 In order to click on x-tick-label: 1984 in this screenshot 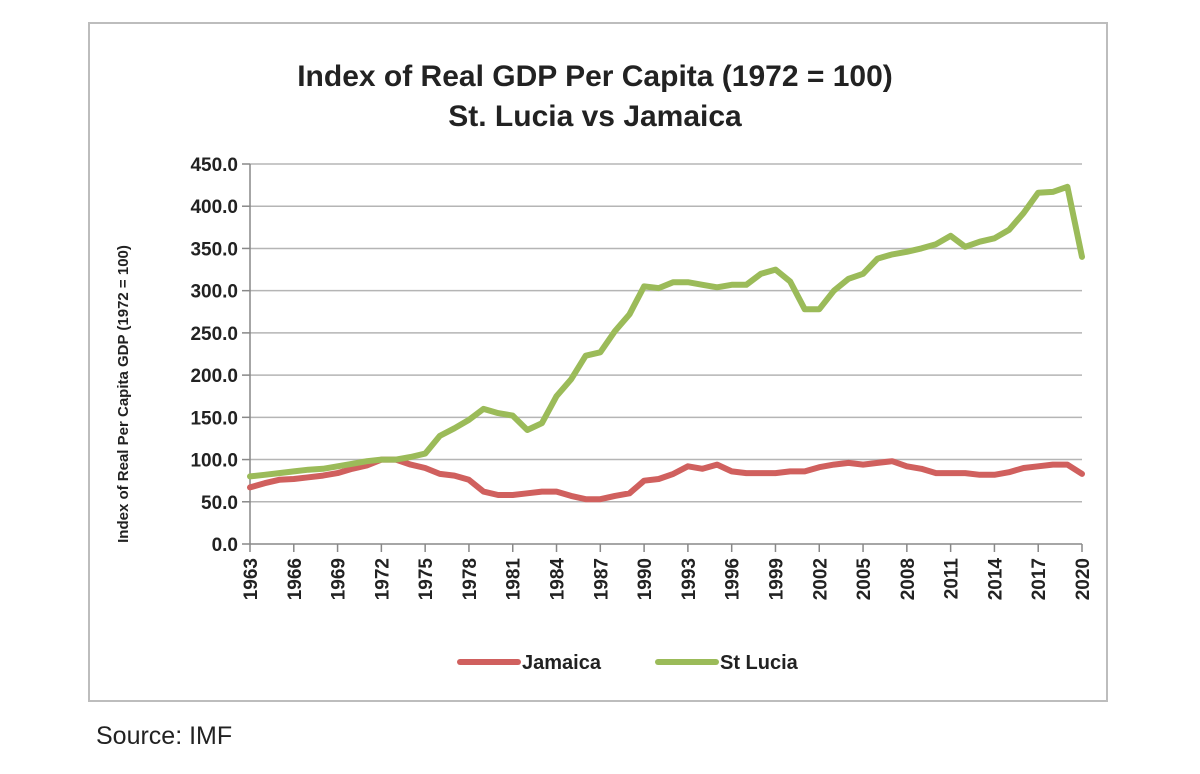, I will do `click(558, 579)`.